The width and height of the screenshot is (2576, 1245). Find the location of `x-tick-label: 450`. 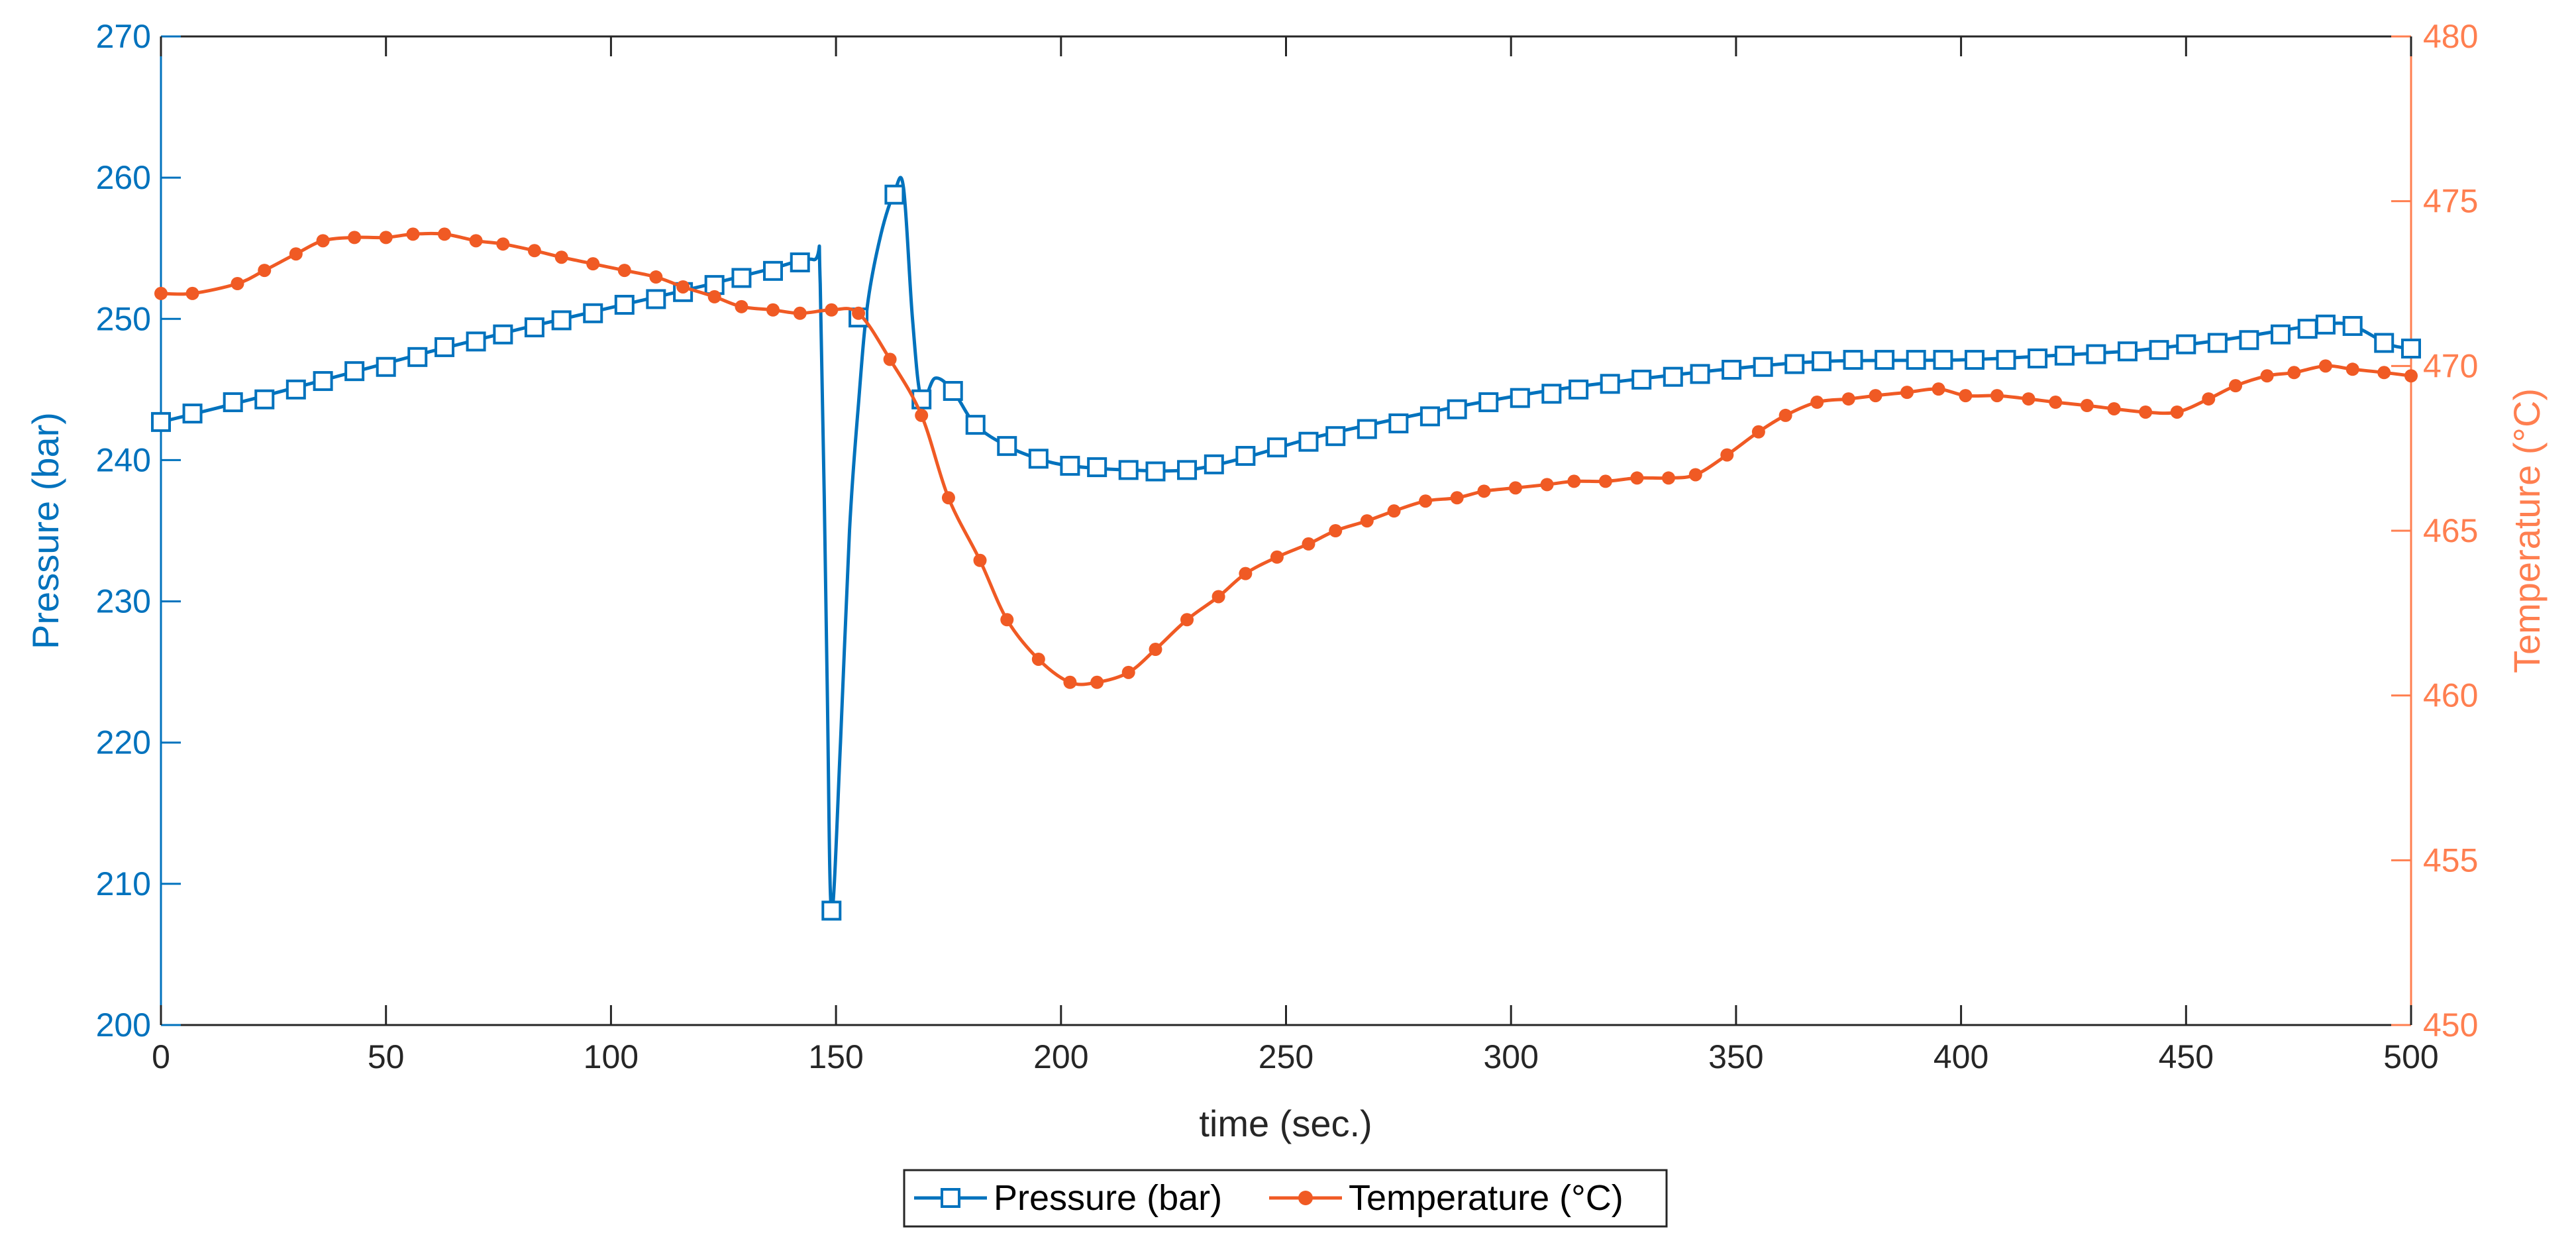

x-tick-label: 450 is located at coordinates (2186, 1056).